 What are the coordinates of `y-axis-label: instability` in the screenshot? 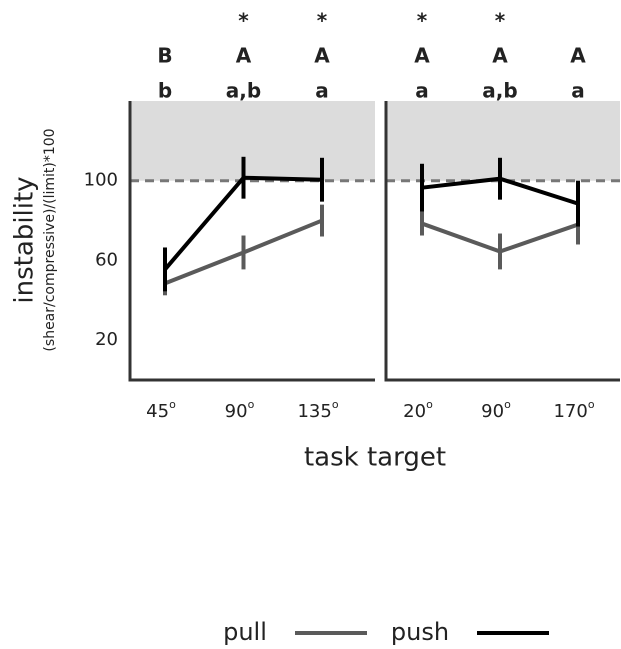 It's located at (25, 239).